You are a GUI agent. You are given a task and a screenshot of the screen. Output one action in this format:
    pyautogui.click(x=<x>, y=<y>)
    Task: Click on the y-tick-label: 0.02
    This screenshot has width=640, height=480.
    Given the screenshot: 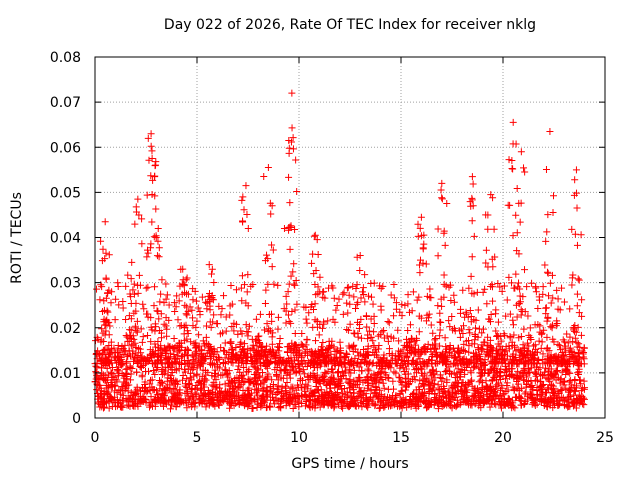 What is the action you would take?
    pyautogui.click(x=65, y=329)
    